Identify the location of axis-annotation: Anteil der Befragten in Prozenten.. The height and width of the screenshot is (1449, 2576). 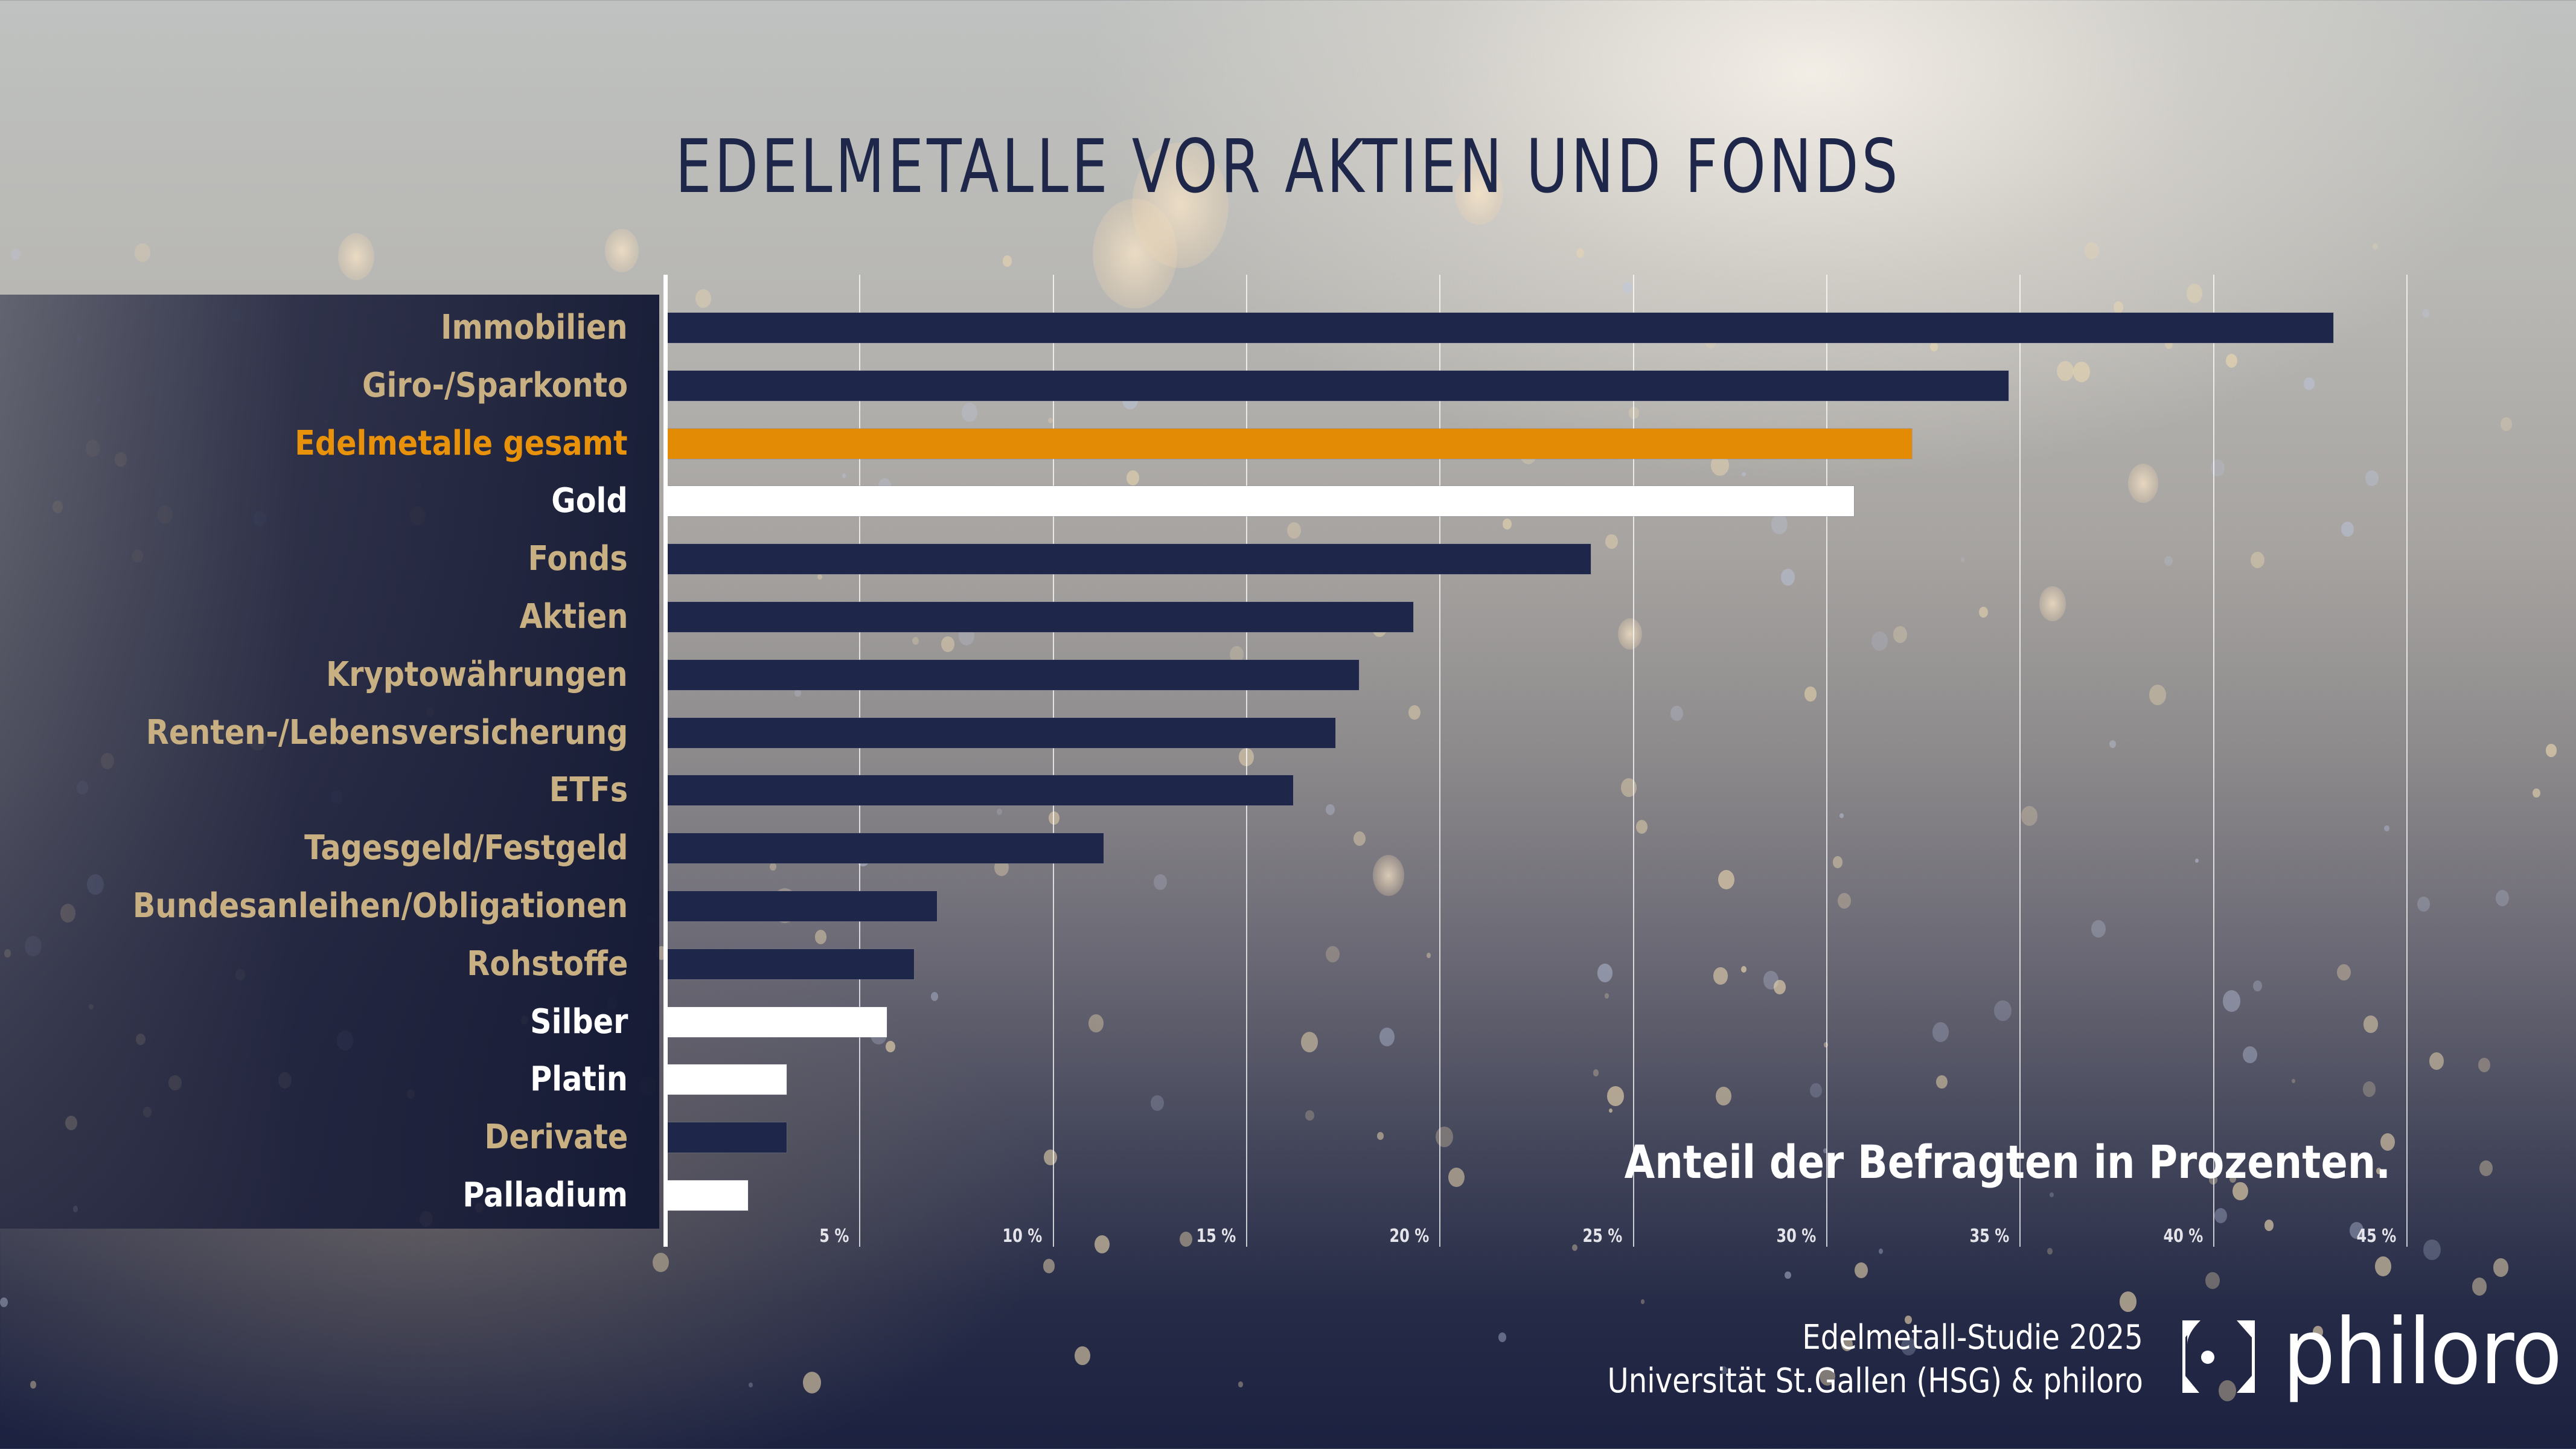
(2008, 1162).